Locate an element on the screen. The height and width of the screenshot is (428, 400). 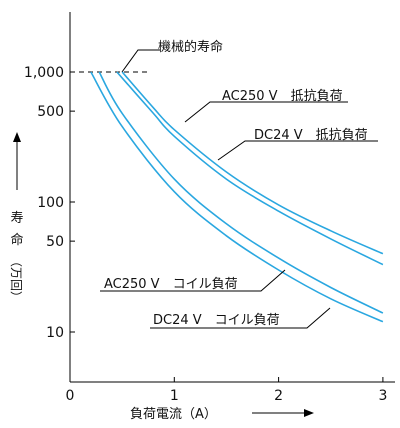
y-tick-label: 100 is located at coordinates (50, 203).